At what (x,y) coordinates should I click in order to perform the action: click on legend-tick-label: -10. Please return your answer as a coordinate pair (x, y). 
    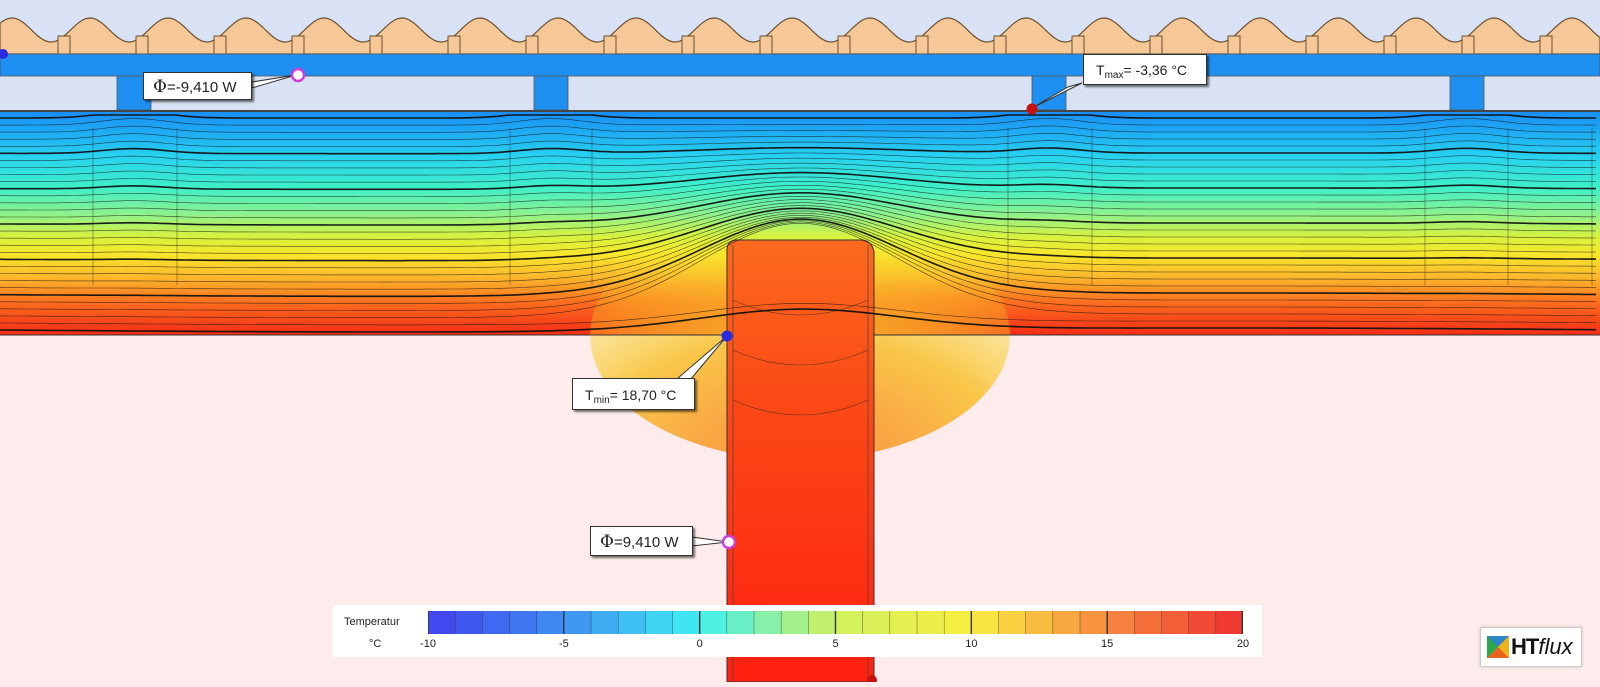
    Looking at the image, I should click on (428, 644).